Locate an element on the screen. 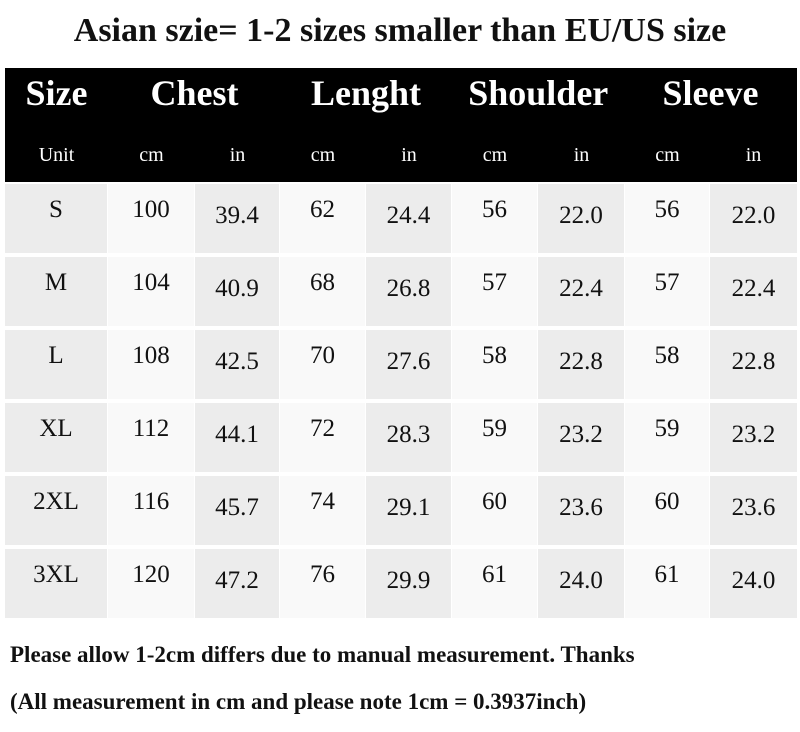  measure-cell: 26.8 is located at coordinates (408, 291).